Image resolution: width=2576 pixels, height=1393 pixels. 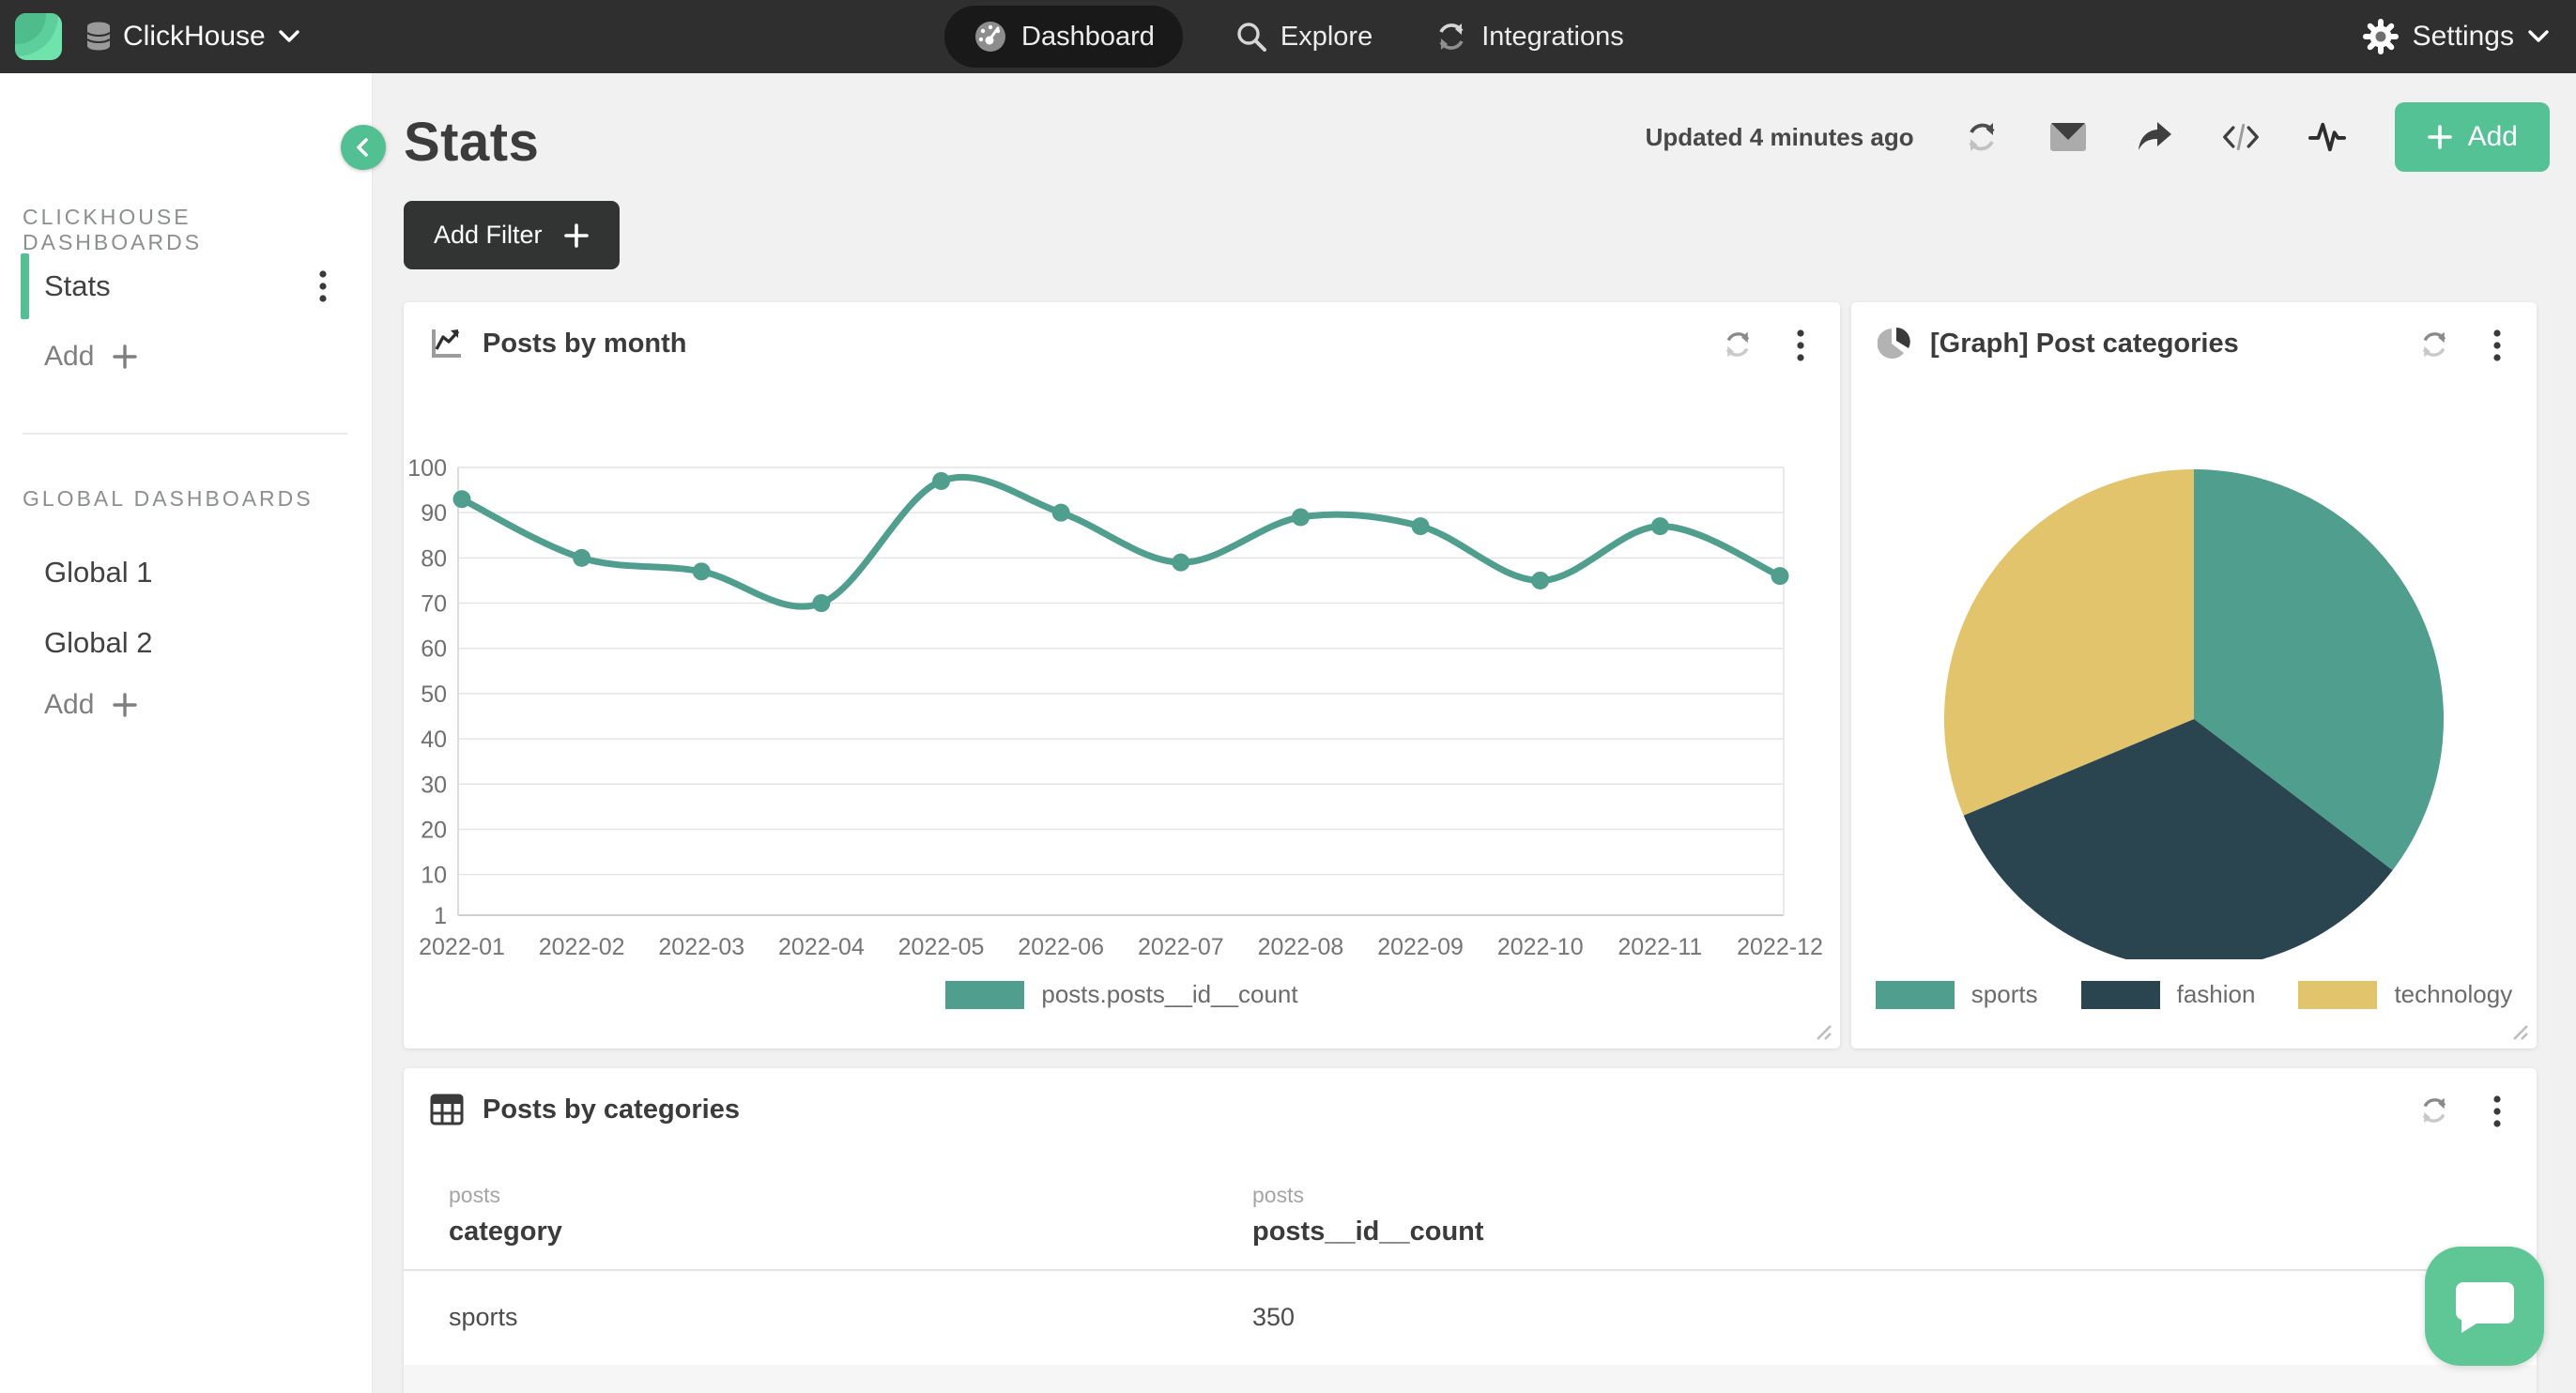 What do you see at coordinates (1470, 1379) in the screenshot?
I see `table-row: fashion 330` at bounding box center [1470, 1379].